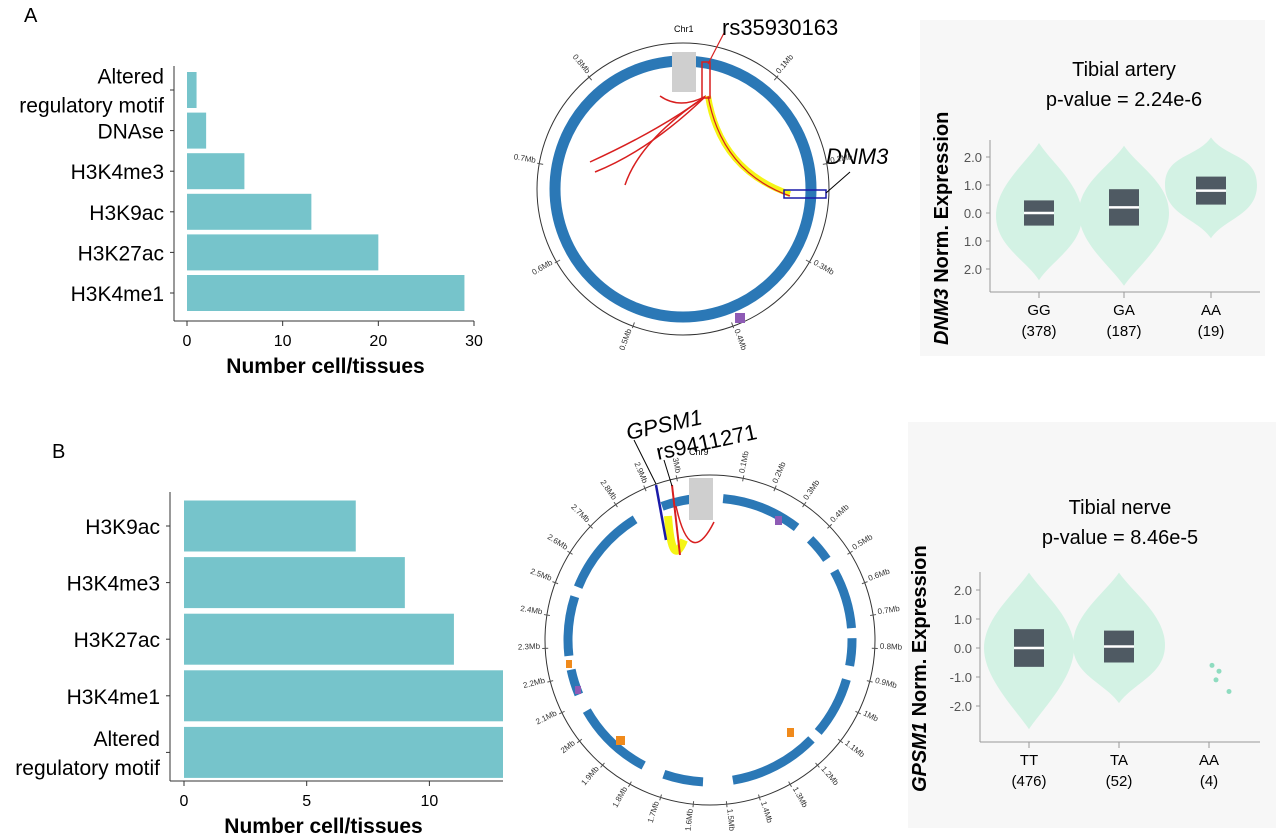 The width and height of the screenshot is (1280, 837). Describe the element at coordinates (541, 575) in the screenshot. I see `tick-label: 2.5Mb` at that location.